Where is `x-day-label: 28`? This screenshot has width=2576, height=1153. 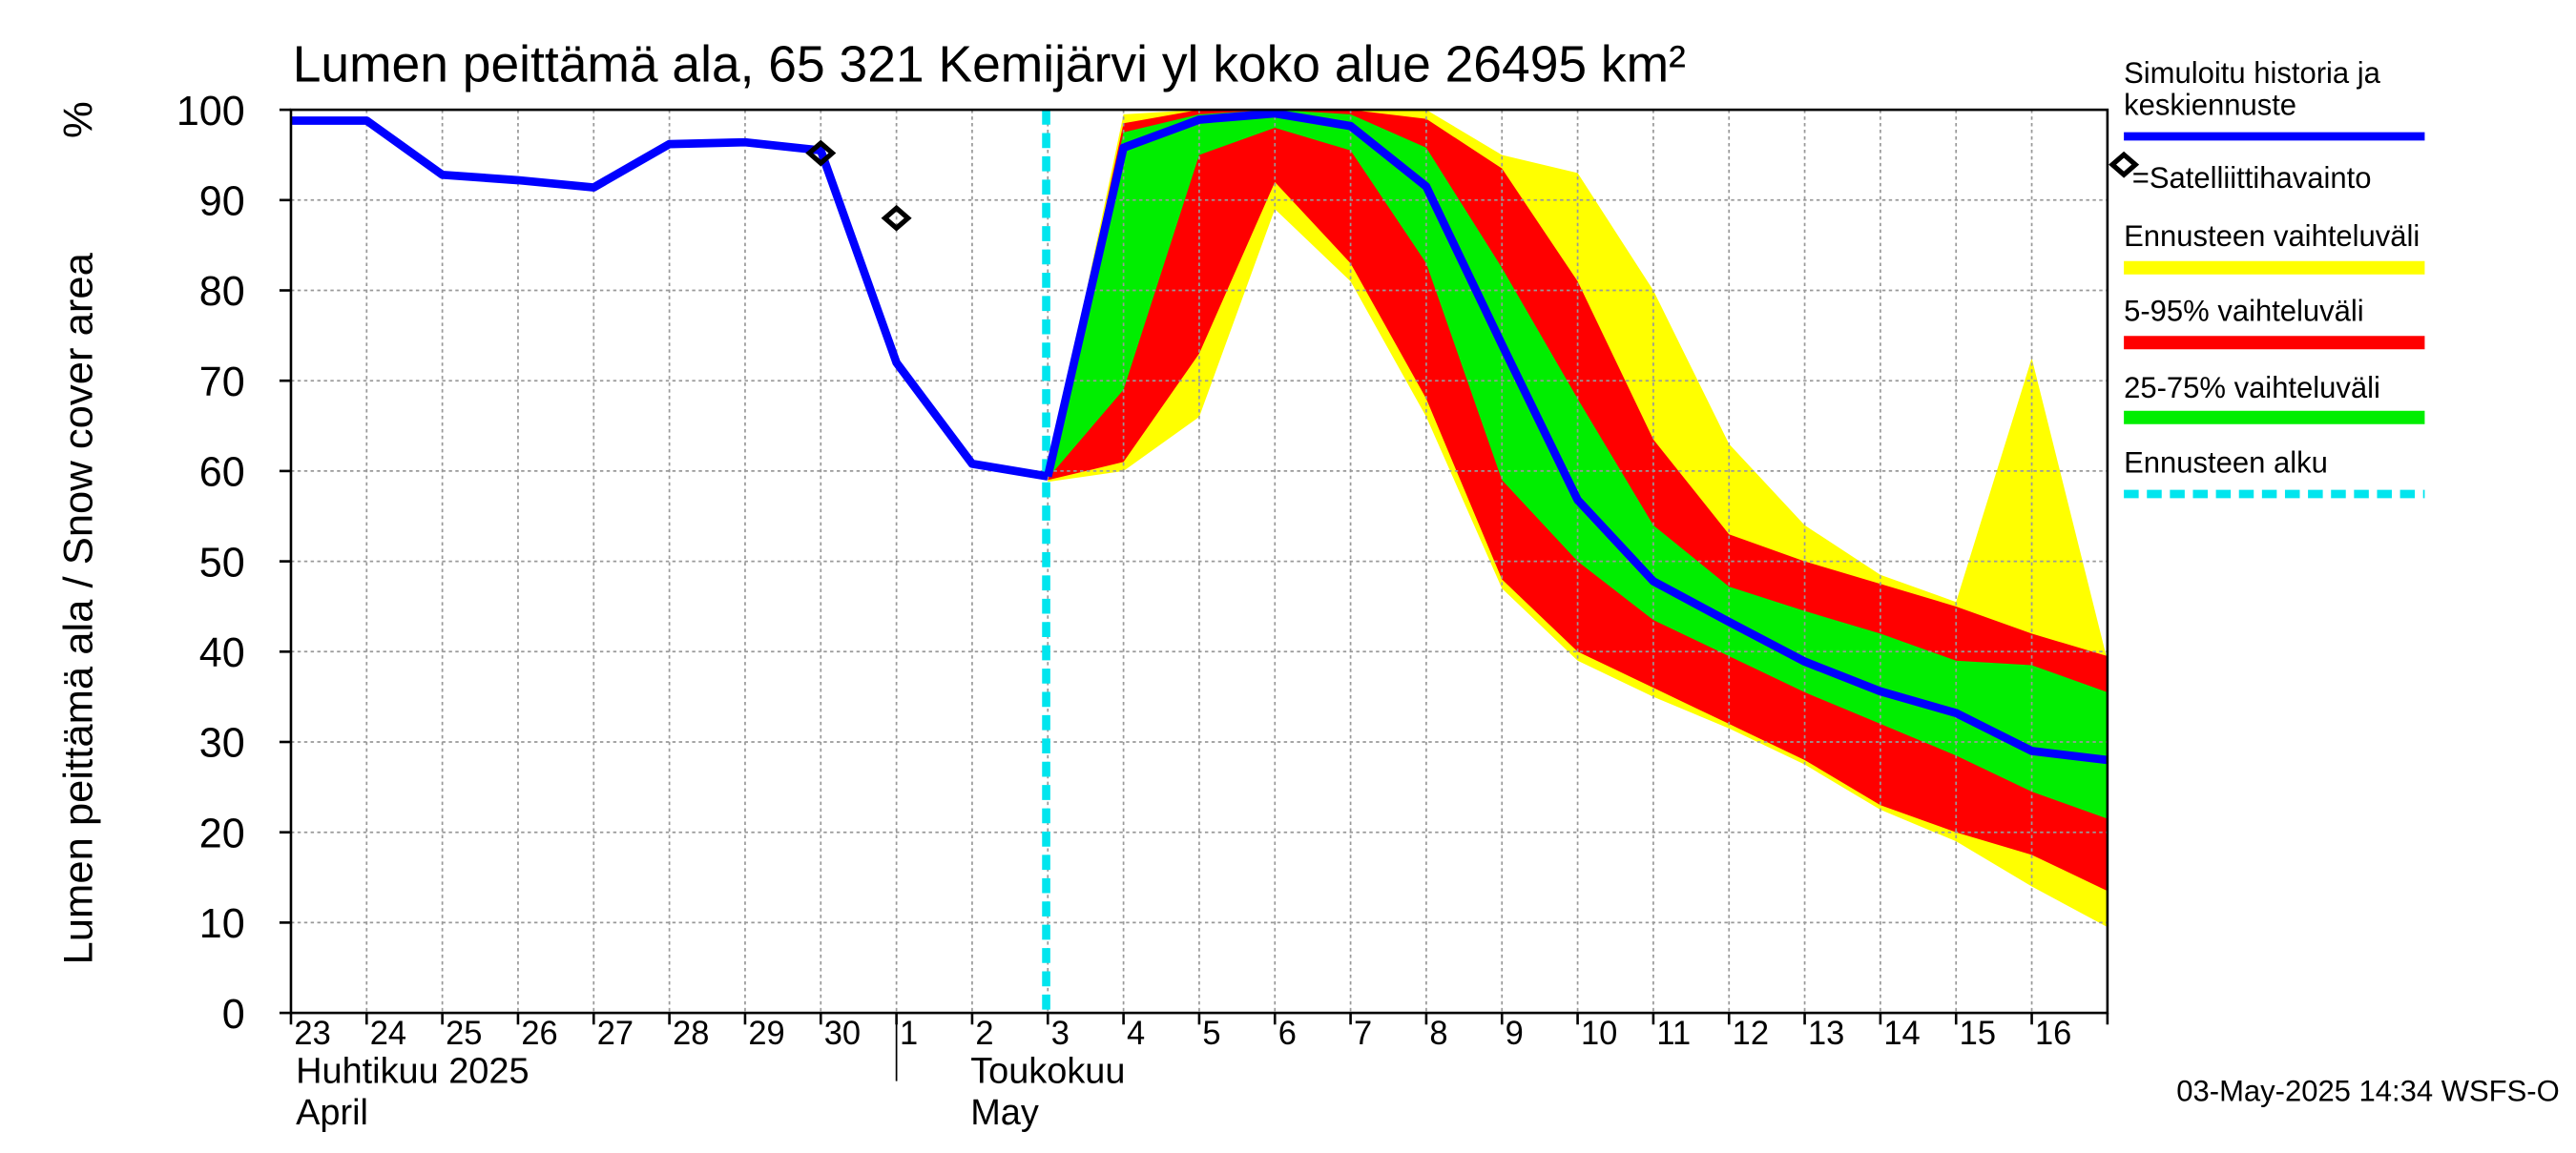 x-day-label: 28 is located at coordinates (691, 1034).